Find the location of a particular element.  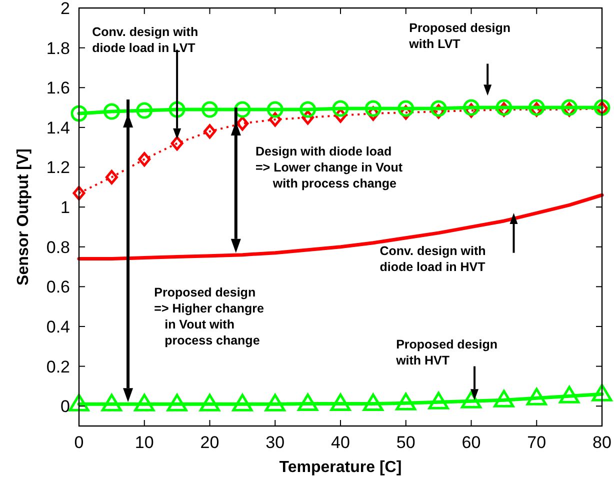

x-tick-label: 30 is located at coordinates (275, 442).